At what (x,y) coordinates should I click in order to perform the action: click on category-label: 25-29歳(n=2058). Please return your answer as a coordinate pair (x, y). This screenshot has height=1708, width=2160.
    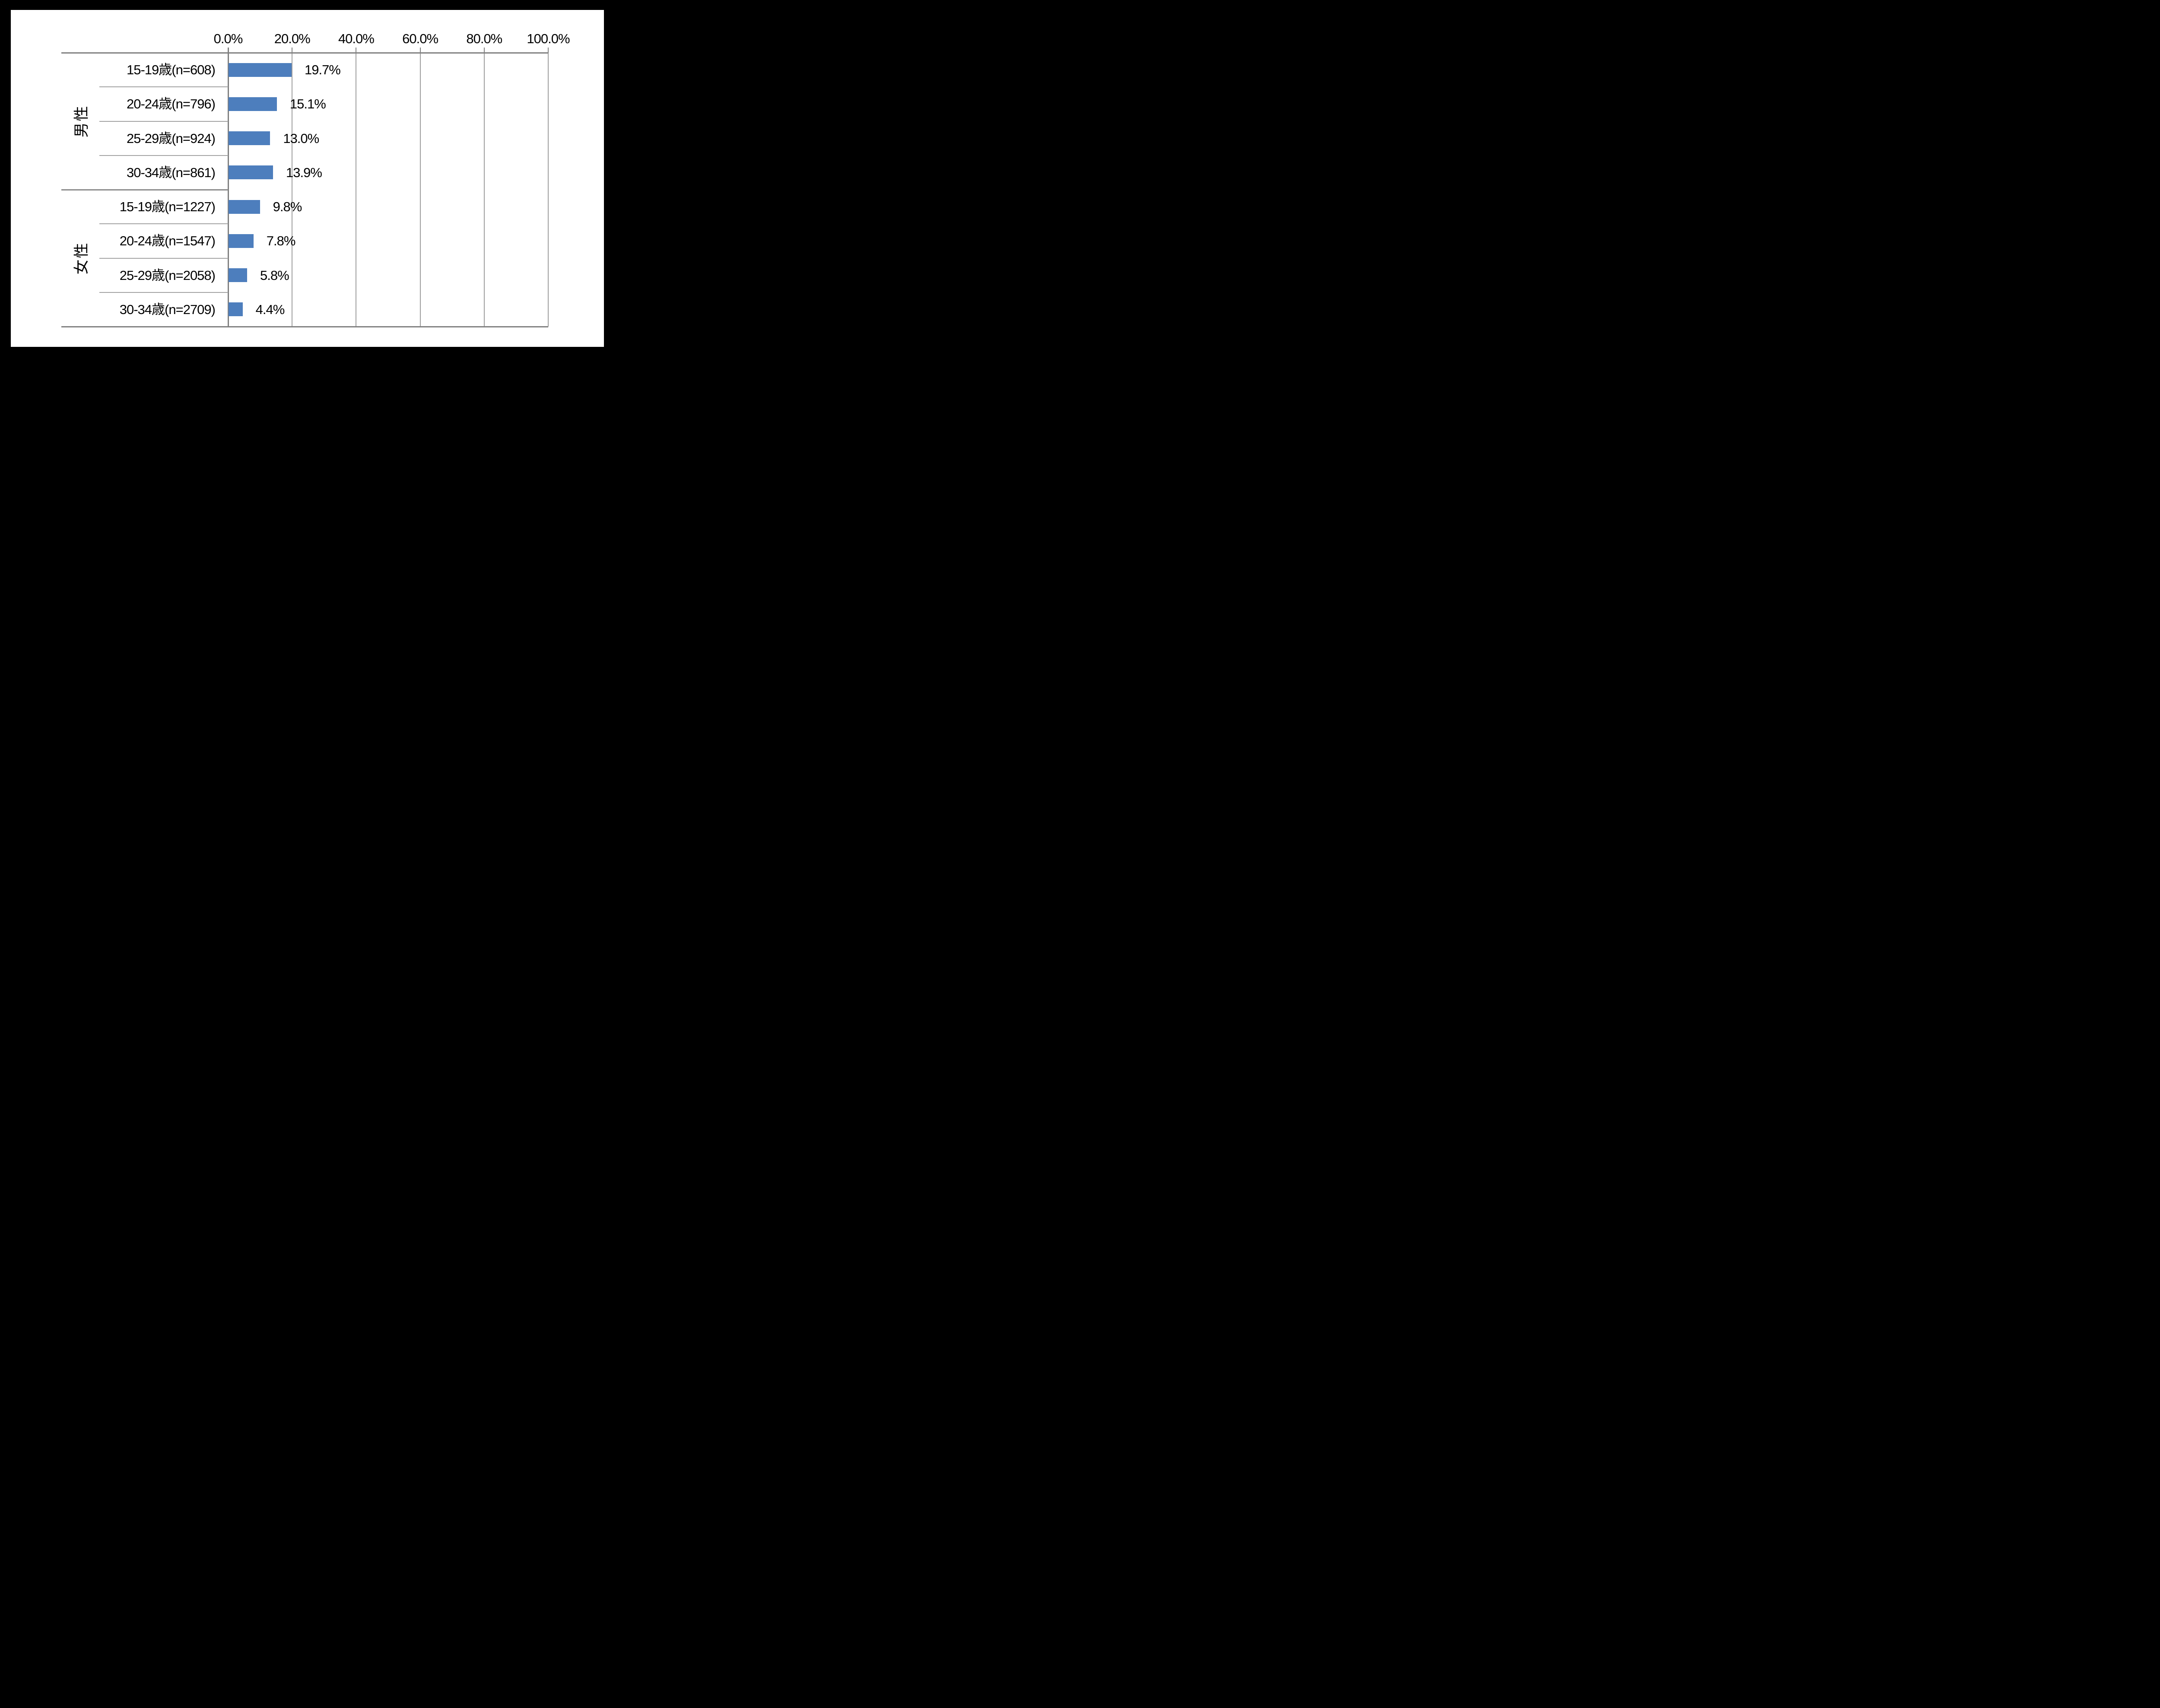
    Looking at the image, I should click on (167, 275).